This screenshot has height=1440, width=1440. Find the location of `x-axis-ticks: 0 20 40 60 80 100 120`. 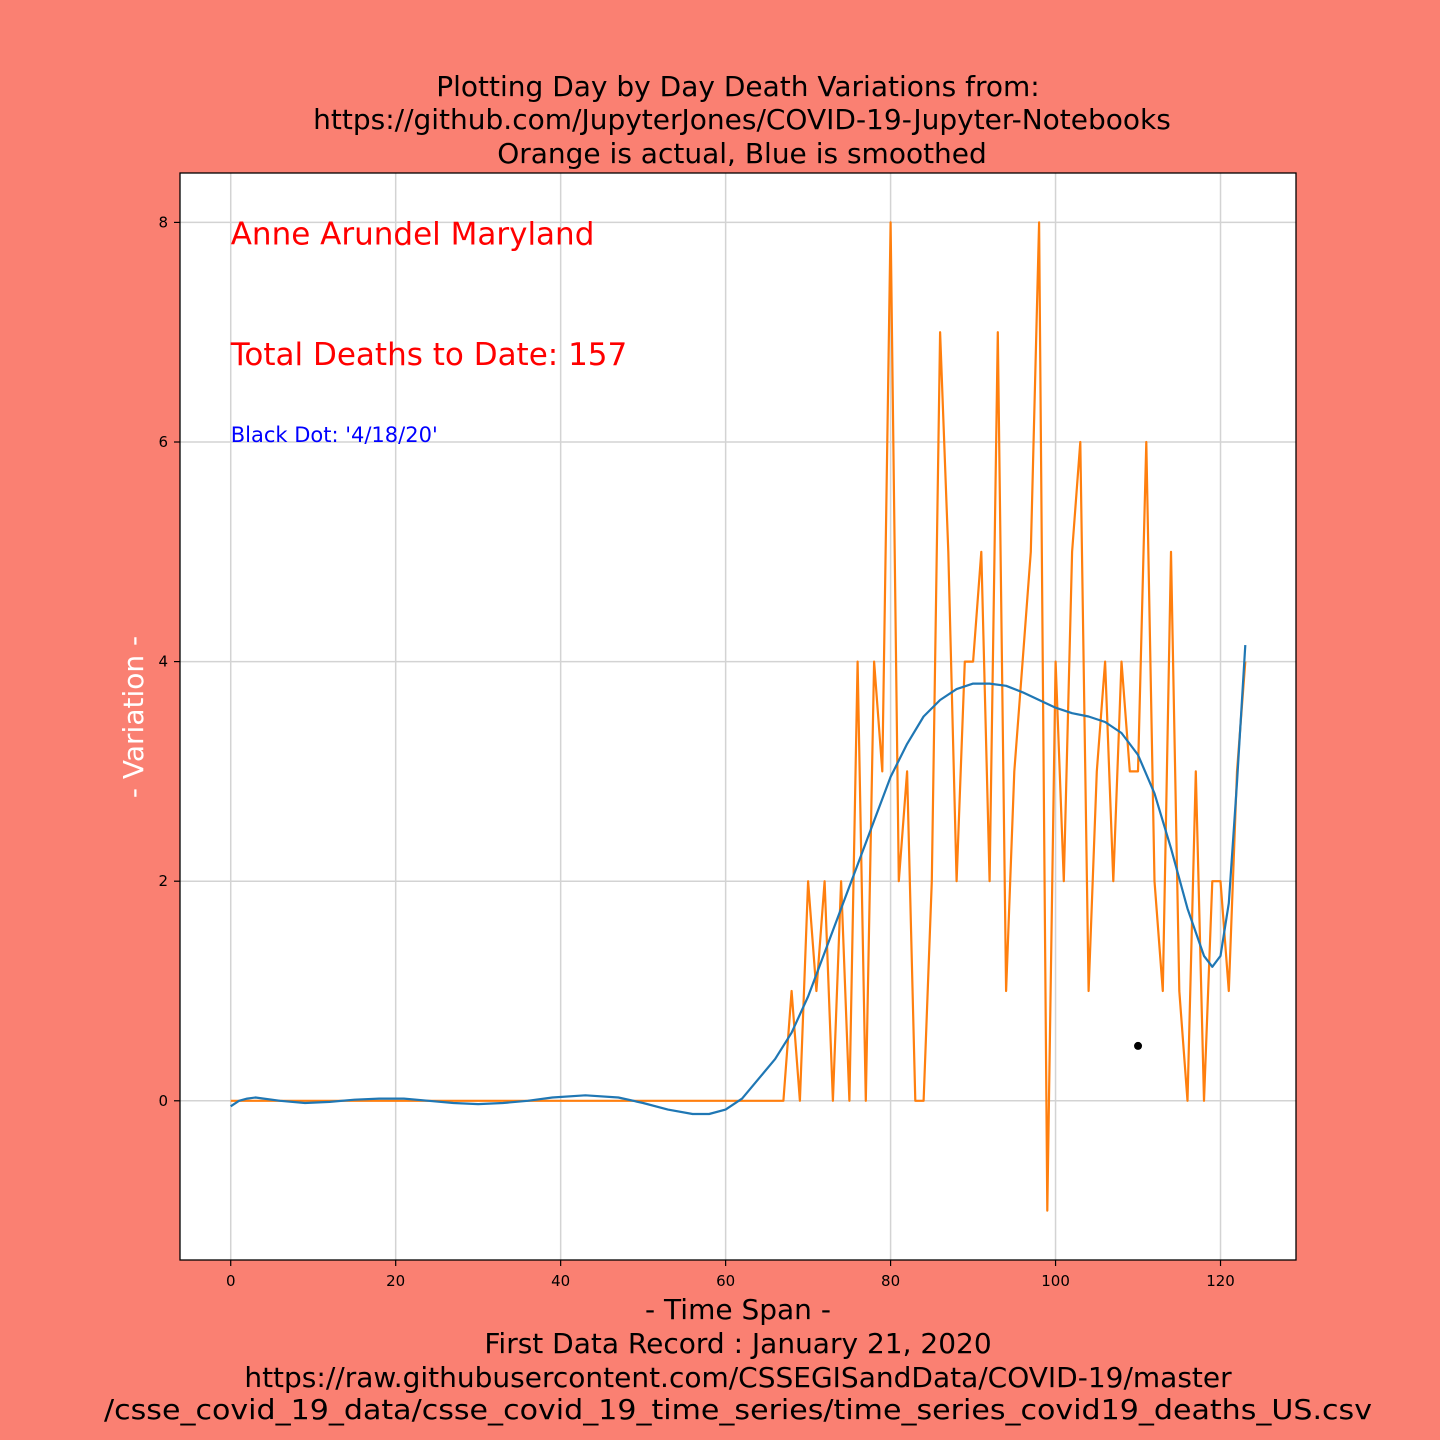

x-axis-ticks: 0 20 40 60 80 100 120 is located at coordinates (730, 1275).